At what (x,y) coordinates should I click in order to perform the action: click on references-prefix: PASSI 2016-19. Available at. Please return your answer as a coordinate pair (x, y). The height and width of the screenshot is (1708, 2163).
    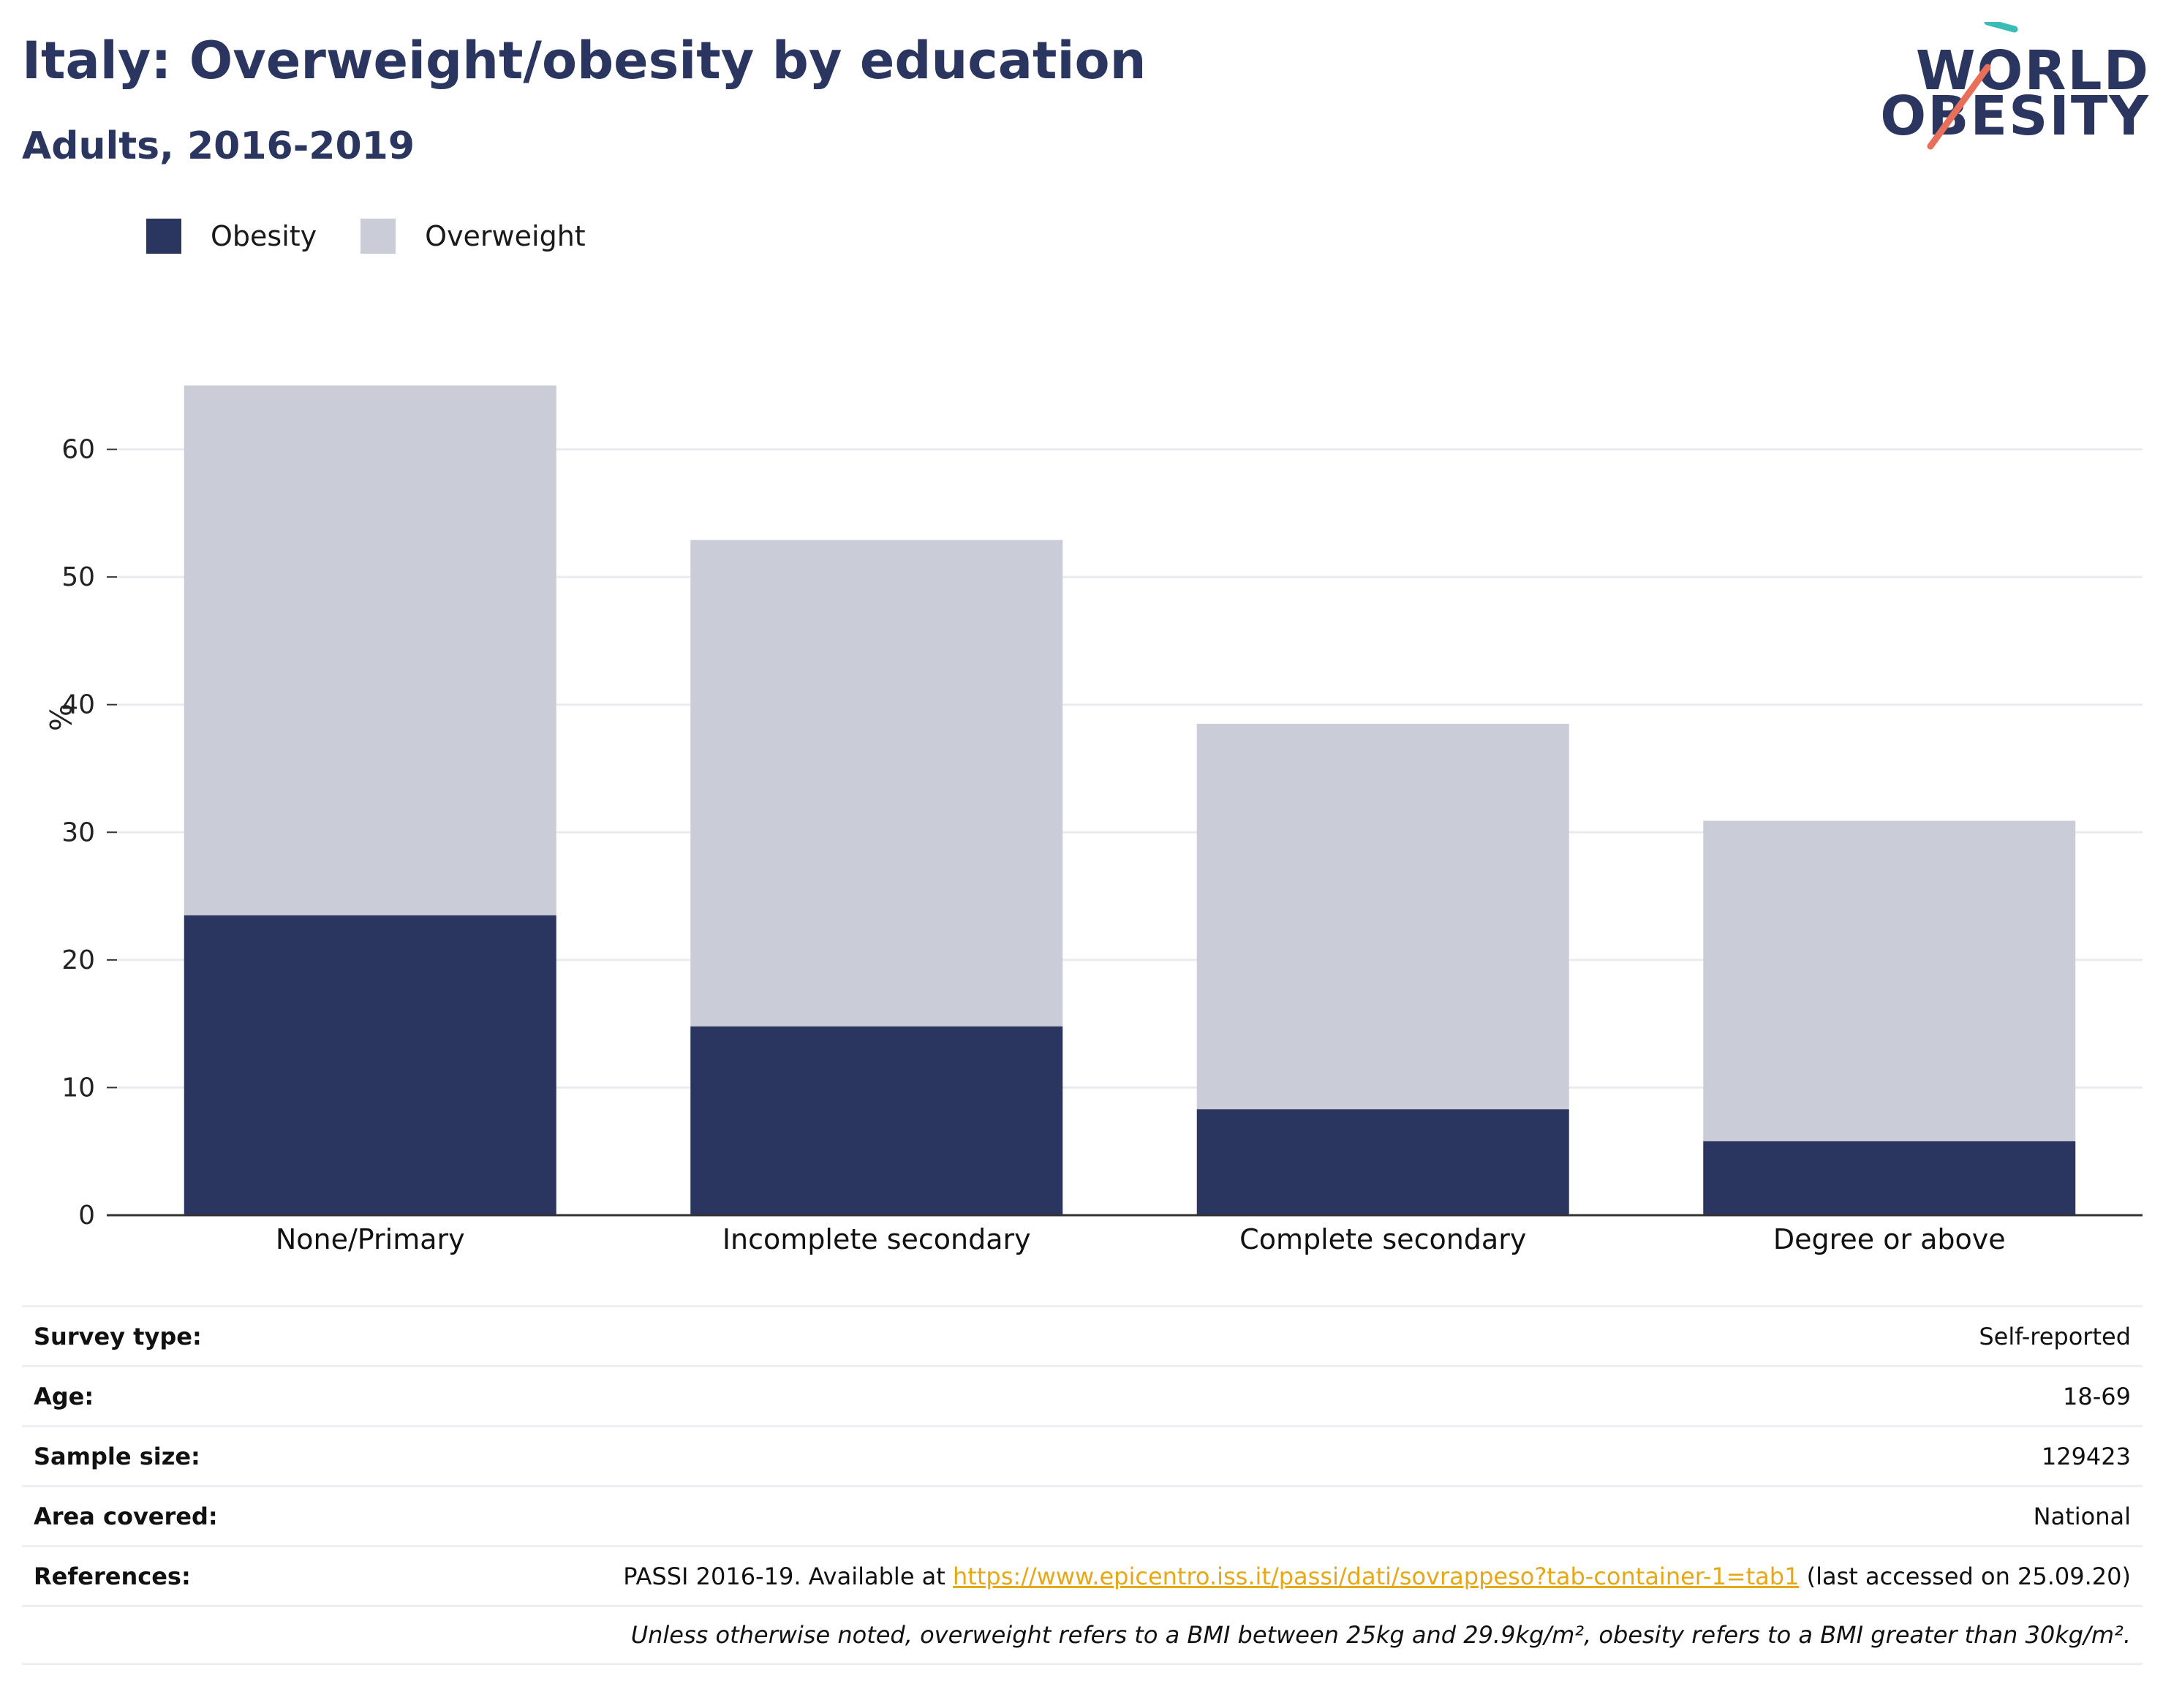
    Looking at the image, I should click on (788, 1576).